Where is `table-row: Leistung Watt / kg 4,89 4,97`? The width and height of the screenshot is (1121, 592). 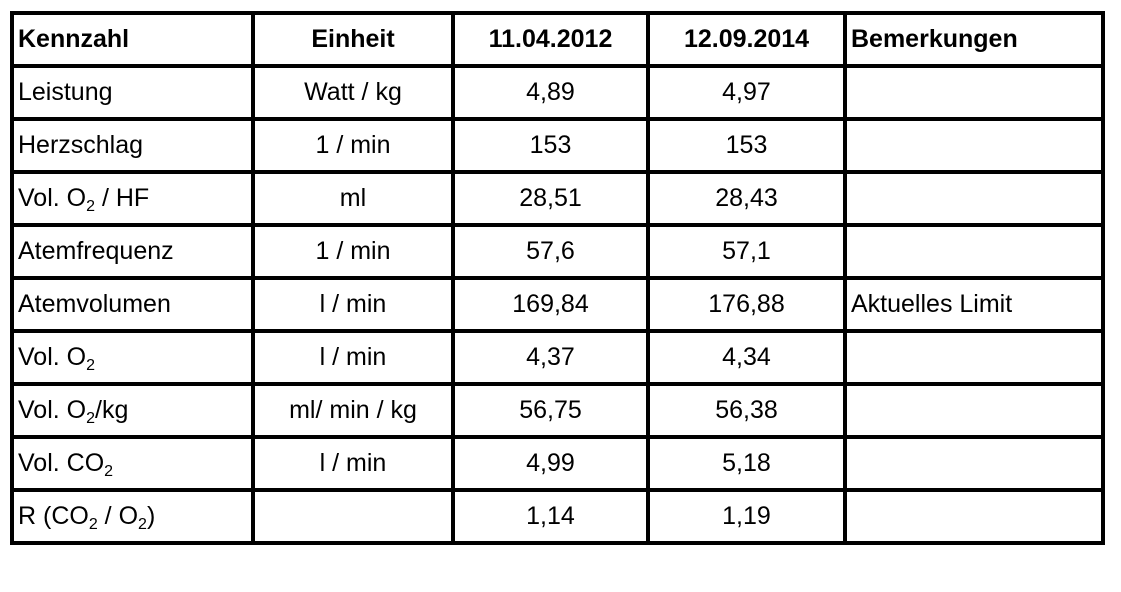
table-row: Leistung Watt / kg 4,89 4,97 is located at coordinates (557, 92).